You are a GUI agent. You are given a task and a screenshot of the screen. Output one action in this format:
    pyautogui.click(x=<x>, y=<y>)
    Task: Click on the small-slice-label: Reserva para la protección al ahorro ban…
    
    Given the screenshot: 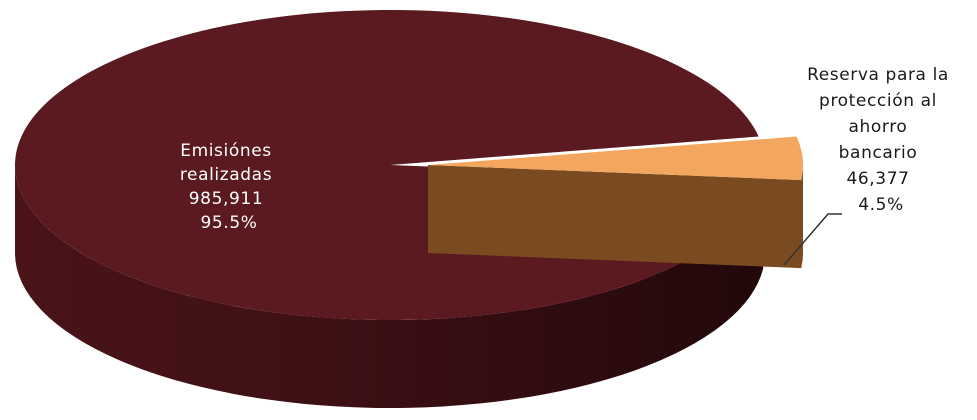 What is the action you would take?
    pyautogui.click(x=881, y=140)
    